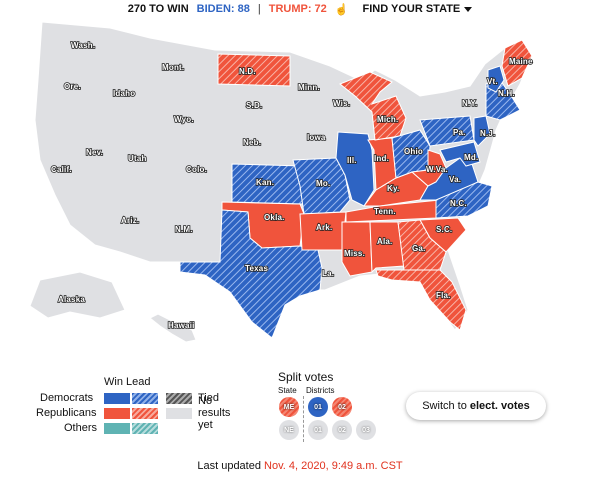 The height and width of the screenshot is (482, 600). Describe the element at coordinates (81, 428) in the screenshot. I see `legend-others-label: Others` at that location.